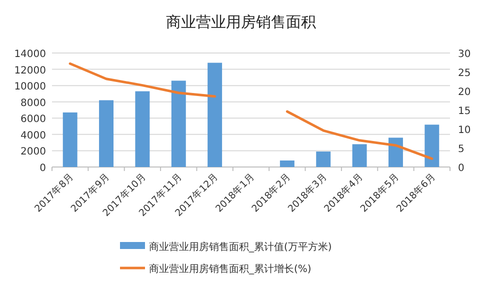 The width and height of the screenshot is (483, 291). What do you see at coordinates (461, 149) in the screenshot?
I see `y2-tick-label: 5` at bounding box center [461, 149].